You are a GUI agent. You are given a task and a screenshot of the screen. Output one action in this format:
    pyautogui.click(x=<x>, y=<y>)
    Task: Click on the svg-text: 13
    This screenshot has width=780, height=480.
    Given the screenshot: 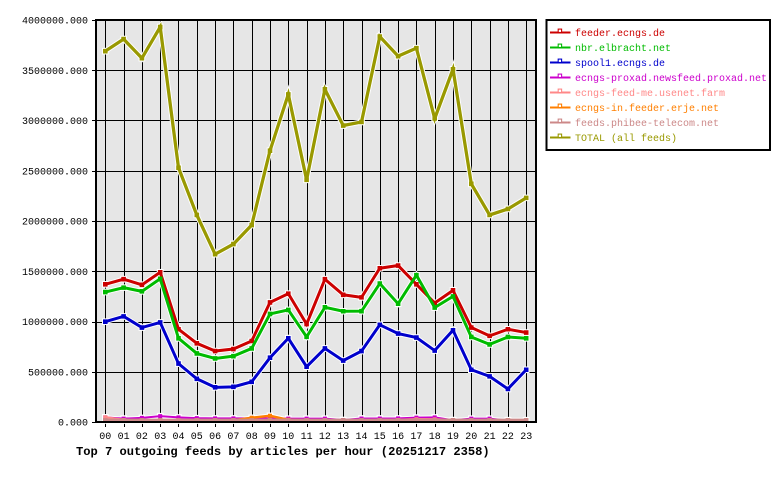 What is the action you would take?
    pyautogui.click(x=343, y=437)
    